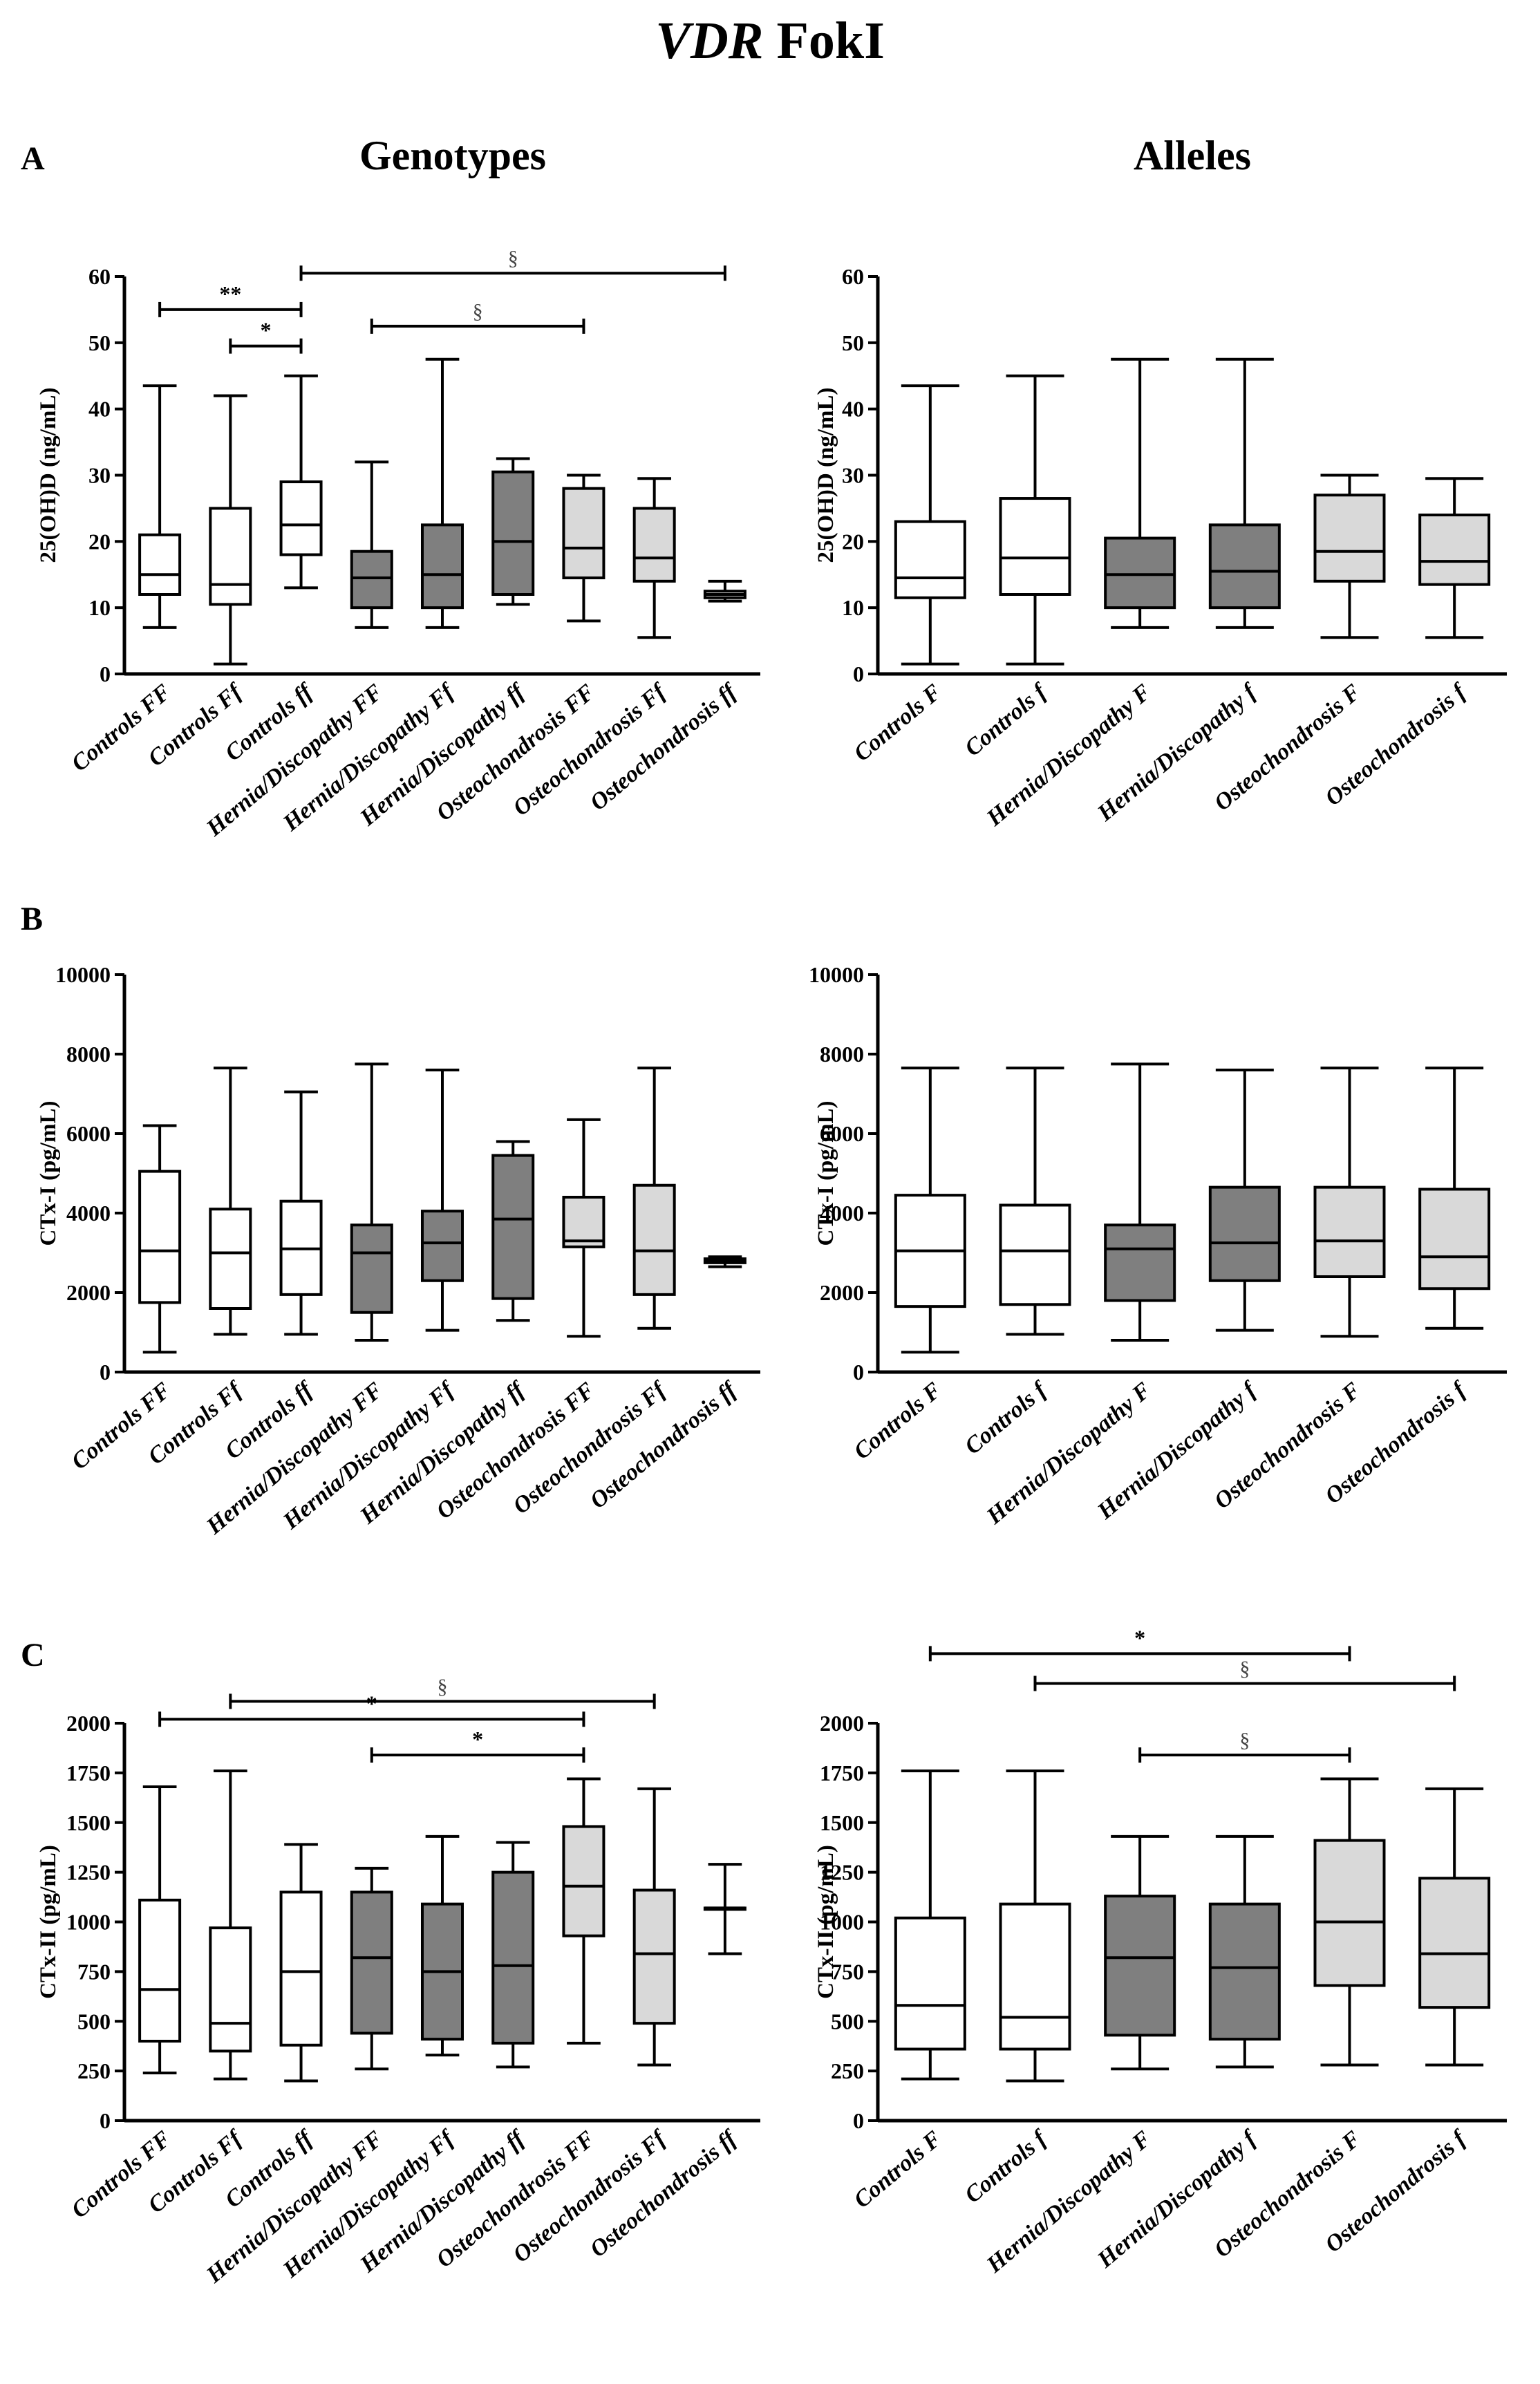  Describe the element at coordinates (452, 156) in the screenshot. I see `column-header-genotypes: Genotypes` at that location.